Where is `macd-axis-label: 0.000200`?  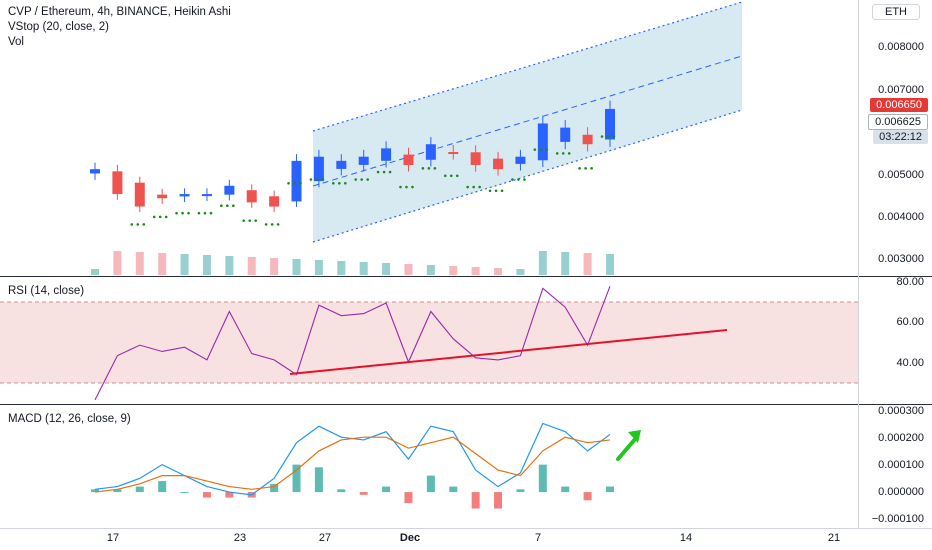 macd-axis-label: 0.000200 is located at coordinates (901, 438).